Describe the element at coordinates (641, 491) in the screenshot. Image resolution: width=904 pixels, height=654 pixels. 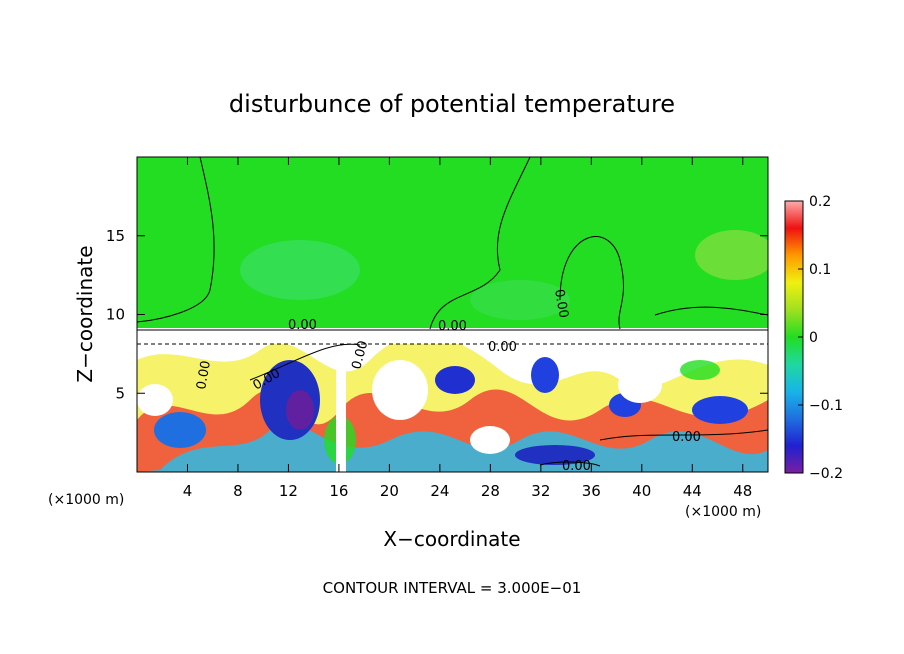
I see `x-tick-label: 40` at that location.